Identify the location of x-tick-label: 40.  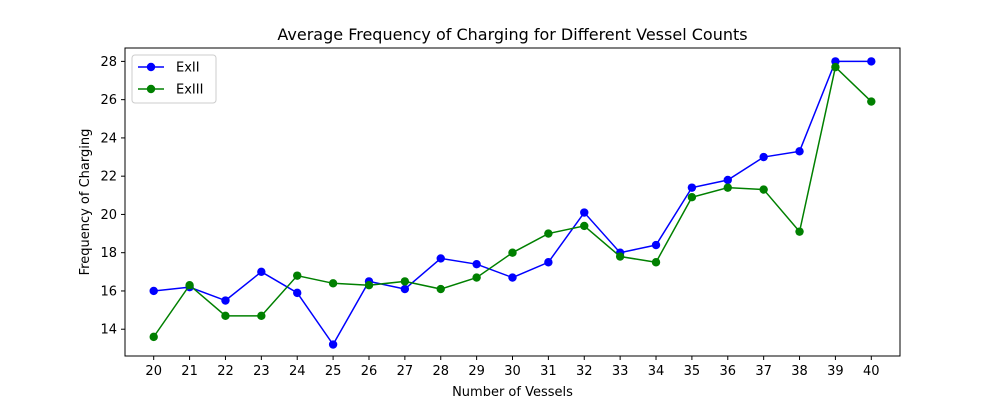
(871, 371).